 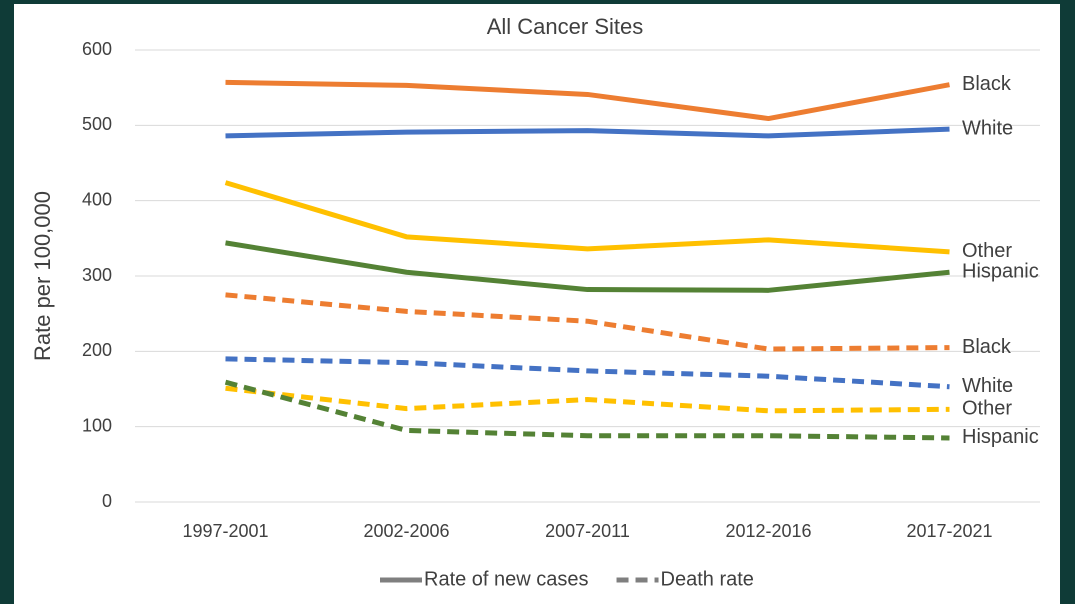 I want to click on legend-label: Death rate, so click(x=707, y=579).